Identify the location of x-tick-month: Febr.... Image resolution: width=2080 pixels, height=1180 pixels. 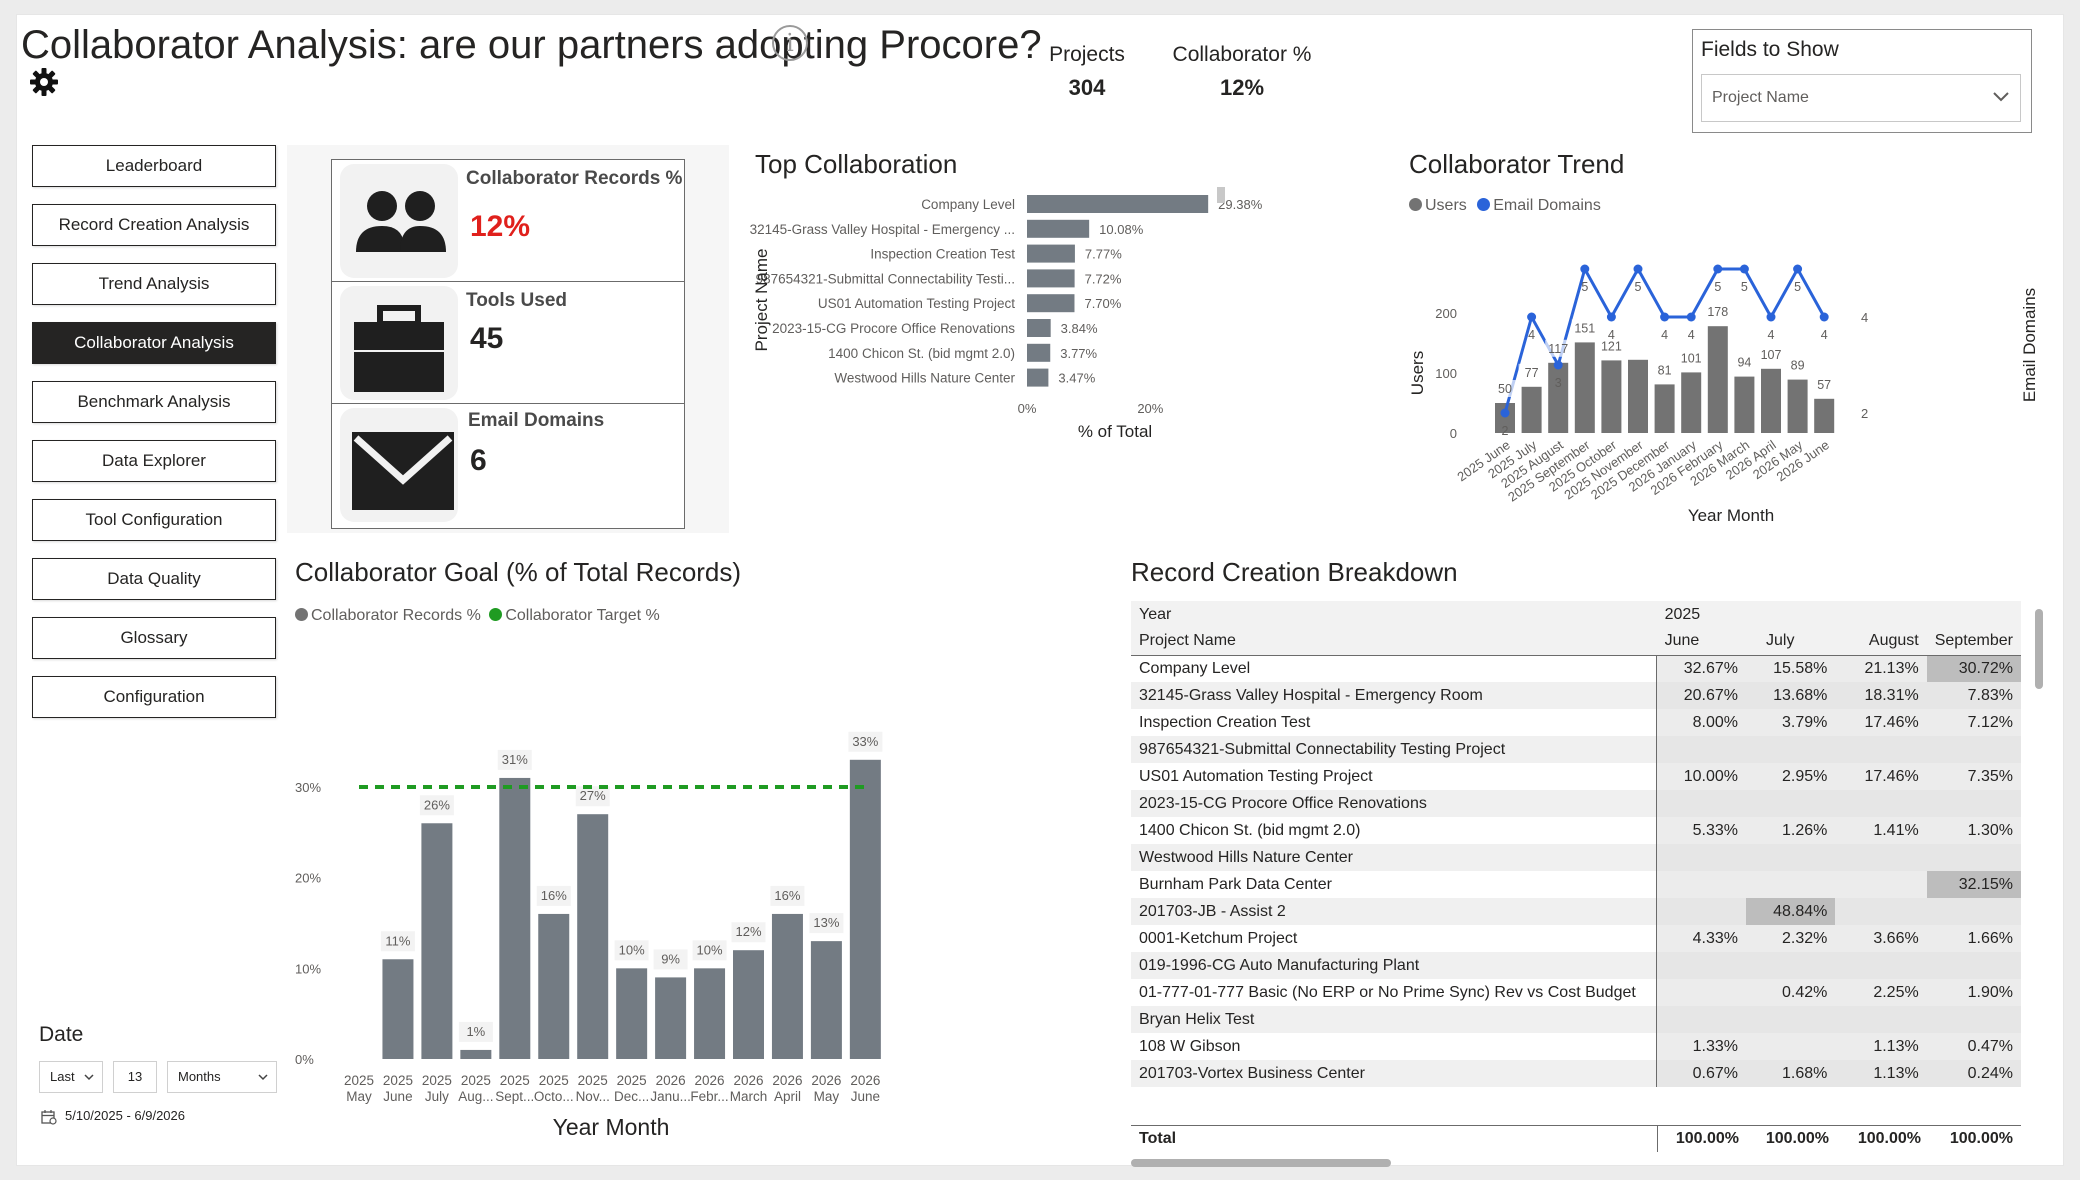
(709, 1096).